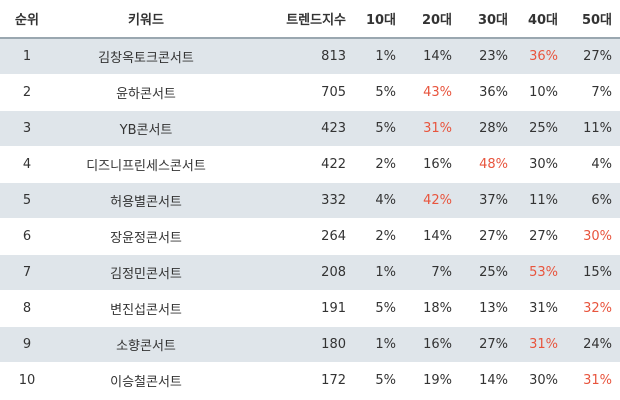  Describe the element at coordinates (541, 56) in the screenshot. I see `age40-cell: 36%` at that location.